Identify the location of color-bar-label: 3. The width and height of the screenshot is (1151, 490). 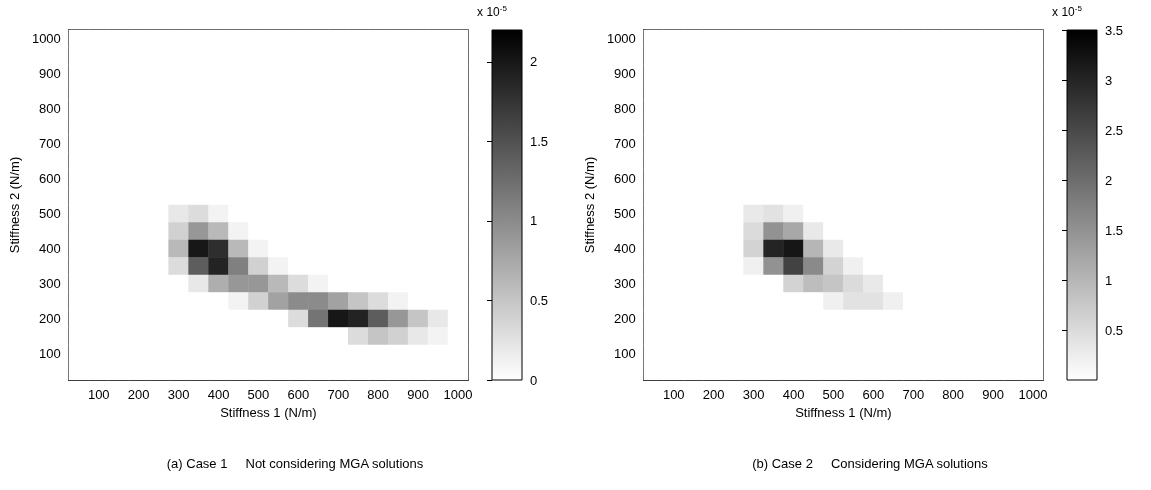
(1109, 80).